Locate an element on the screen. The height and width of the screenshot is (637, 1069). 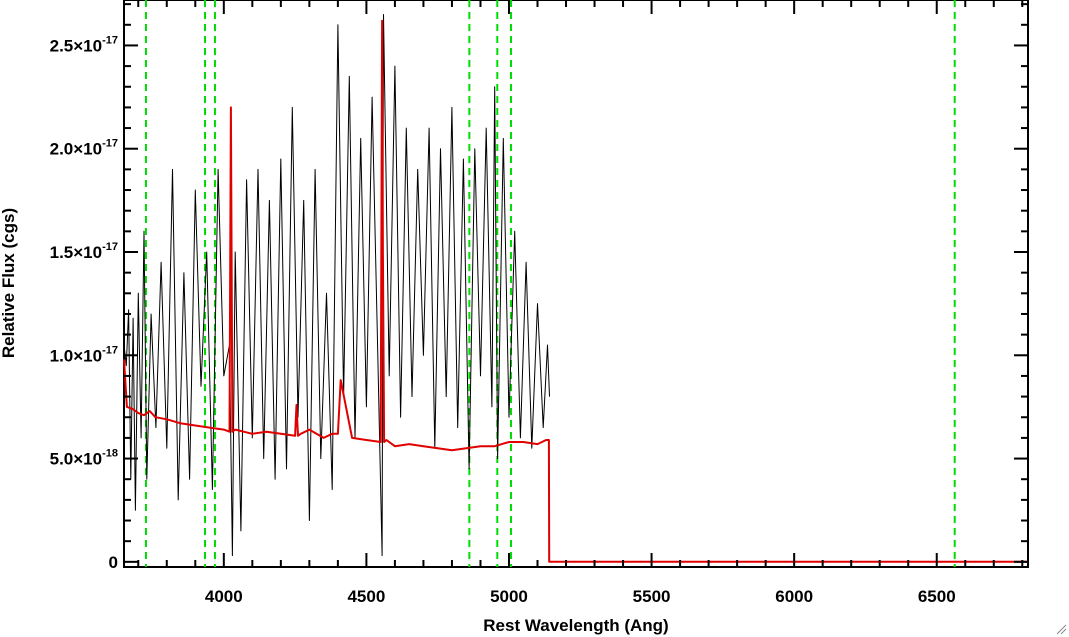
x-tick-label: 5000 is located at coordinates (509, 596).